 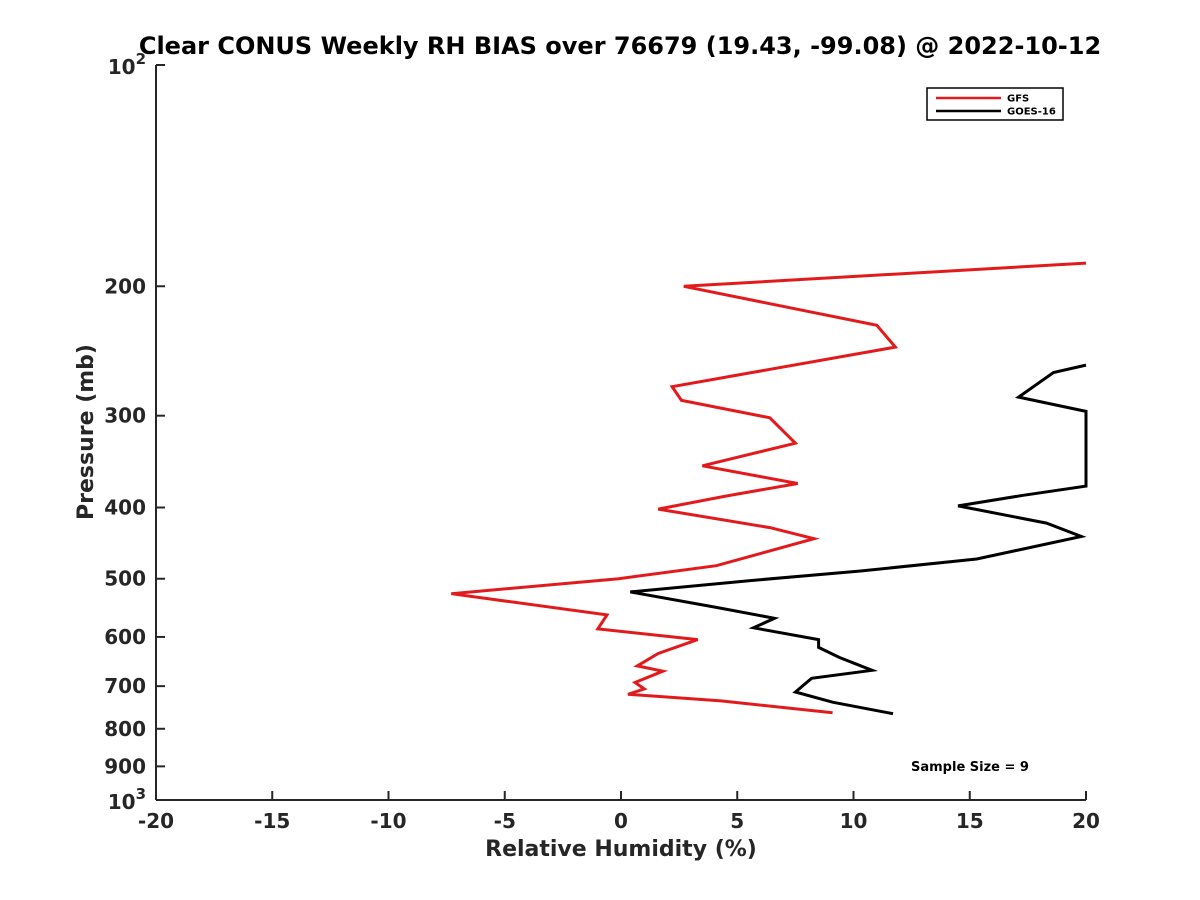 What do you see at coordinates (127, 64) in the screenshot?
I see `y-tick-label-power: 10²` at bounding box center [127, 64].